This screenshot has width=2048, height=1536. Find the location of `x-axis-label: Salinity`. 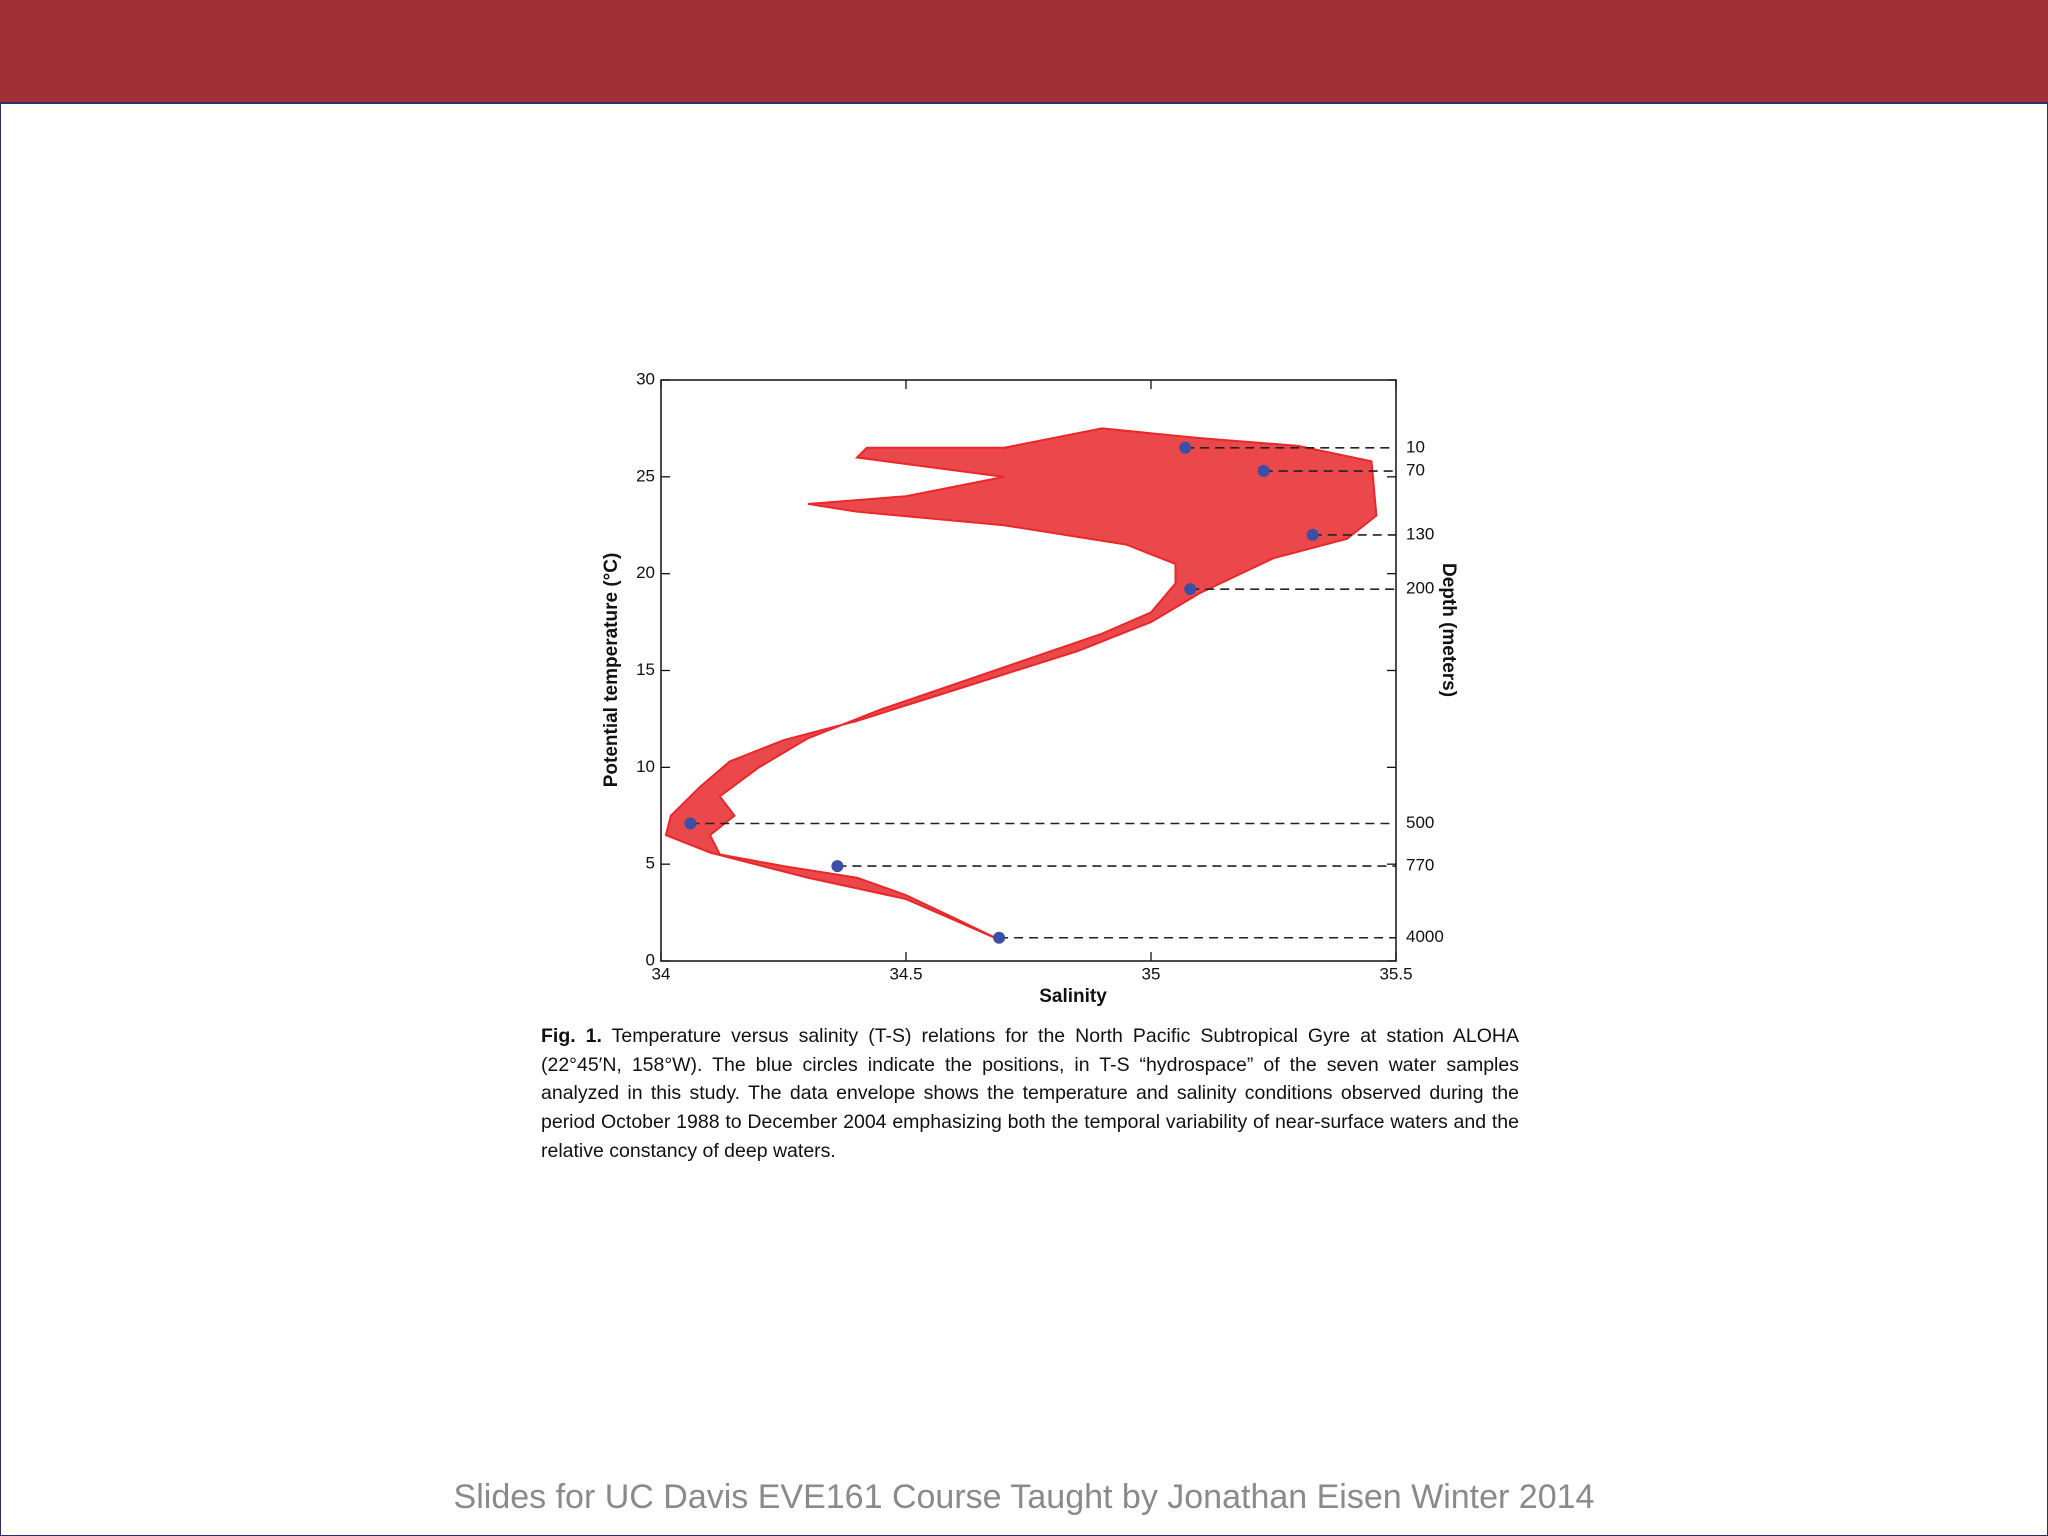

x-axis-label: Salinity is located at coordinates (1073, 996).